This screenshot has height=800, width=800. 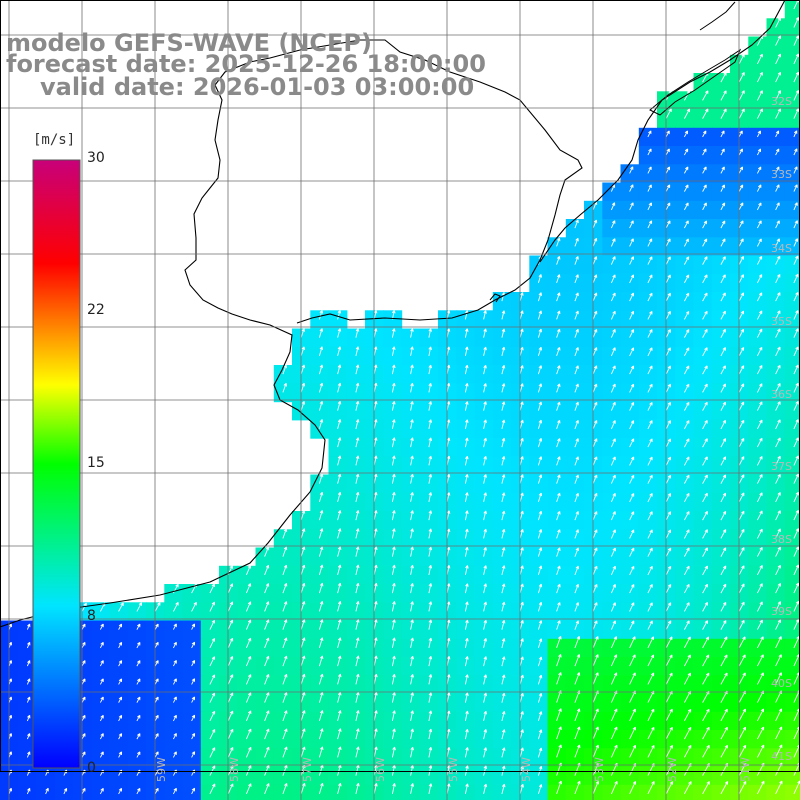 What do you see at coordinates (161, 769) in the screenshot?
I see `lon-label-59w: 59W` at bounding box center [161, 769].